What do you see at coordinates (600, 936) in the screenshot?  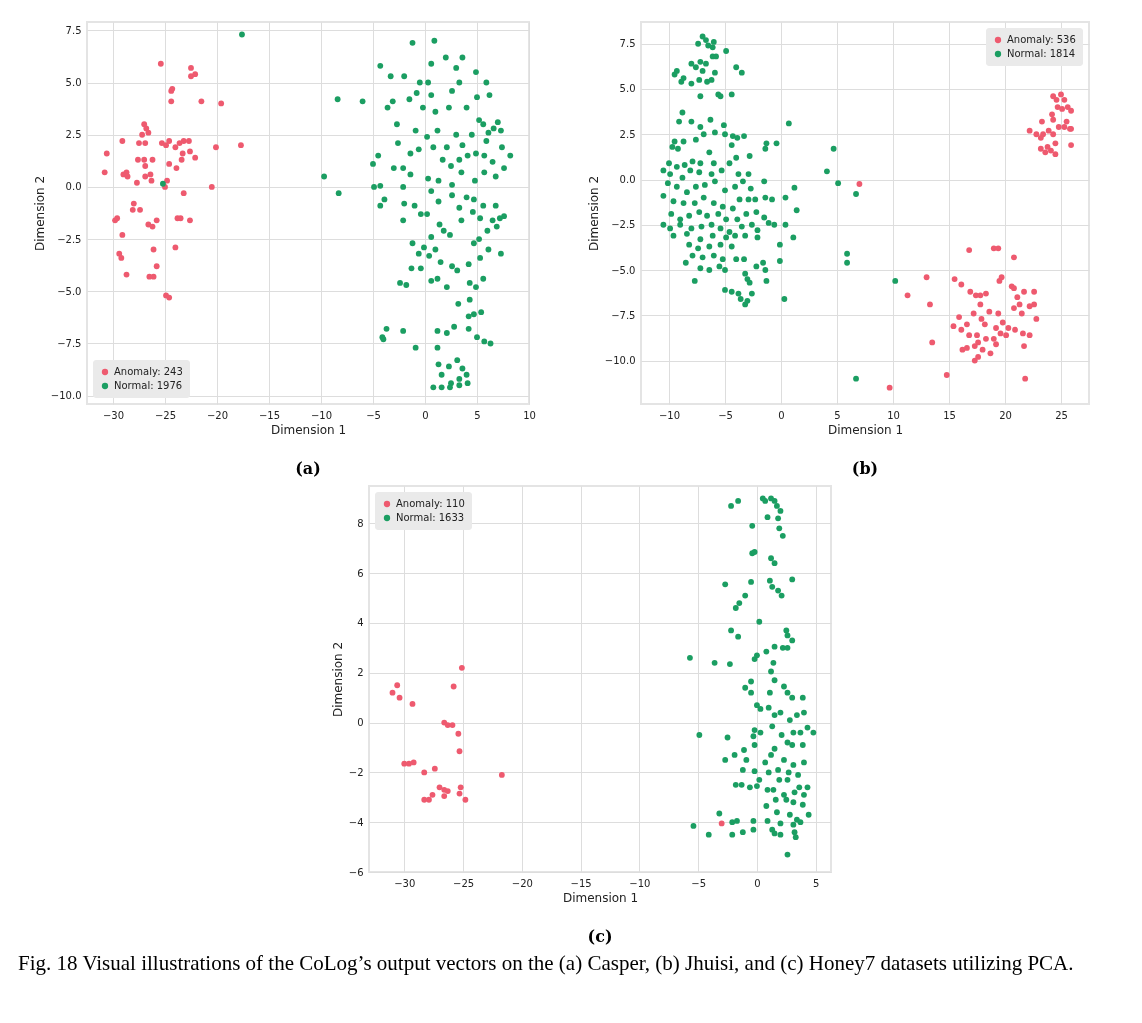 I see `text: (c)` at bounding box center [600, 936].